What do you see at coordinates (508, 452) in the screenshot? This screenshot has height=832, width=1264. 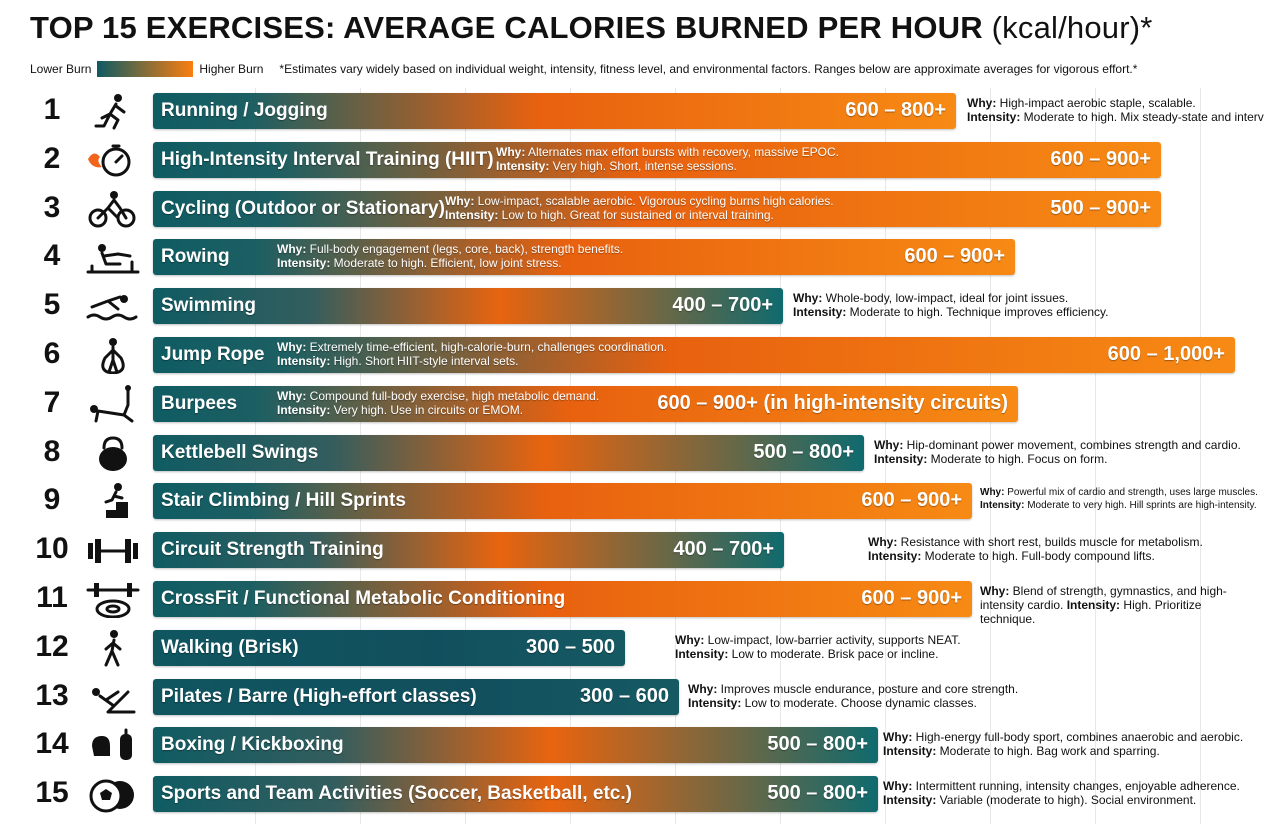 I see `calorie-bar: Kettlebell Swings 500 – 800+` at bounding box center [508, 452].